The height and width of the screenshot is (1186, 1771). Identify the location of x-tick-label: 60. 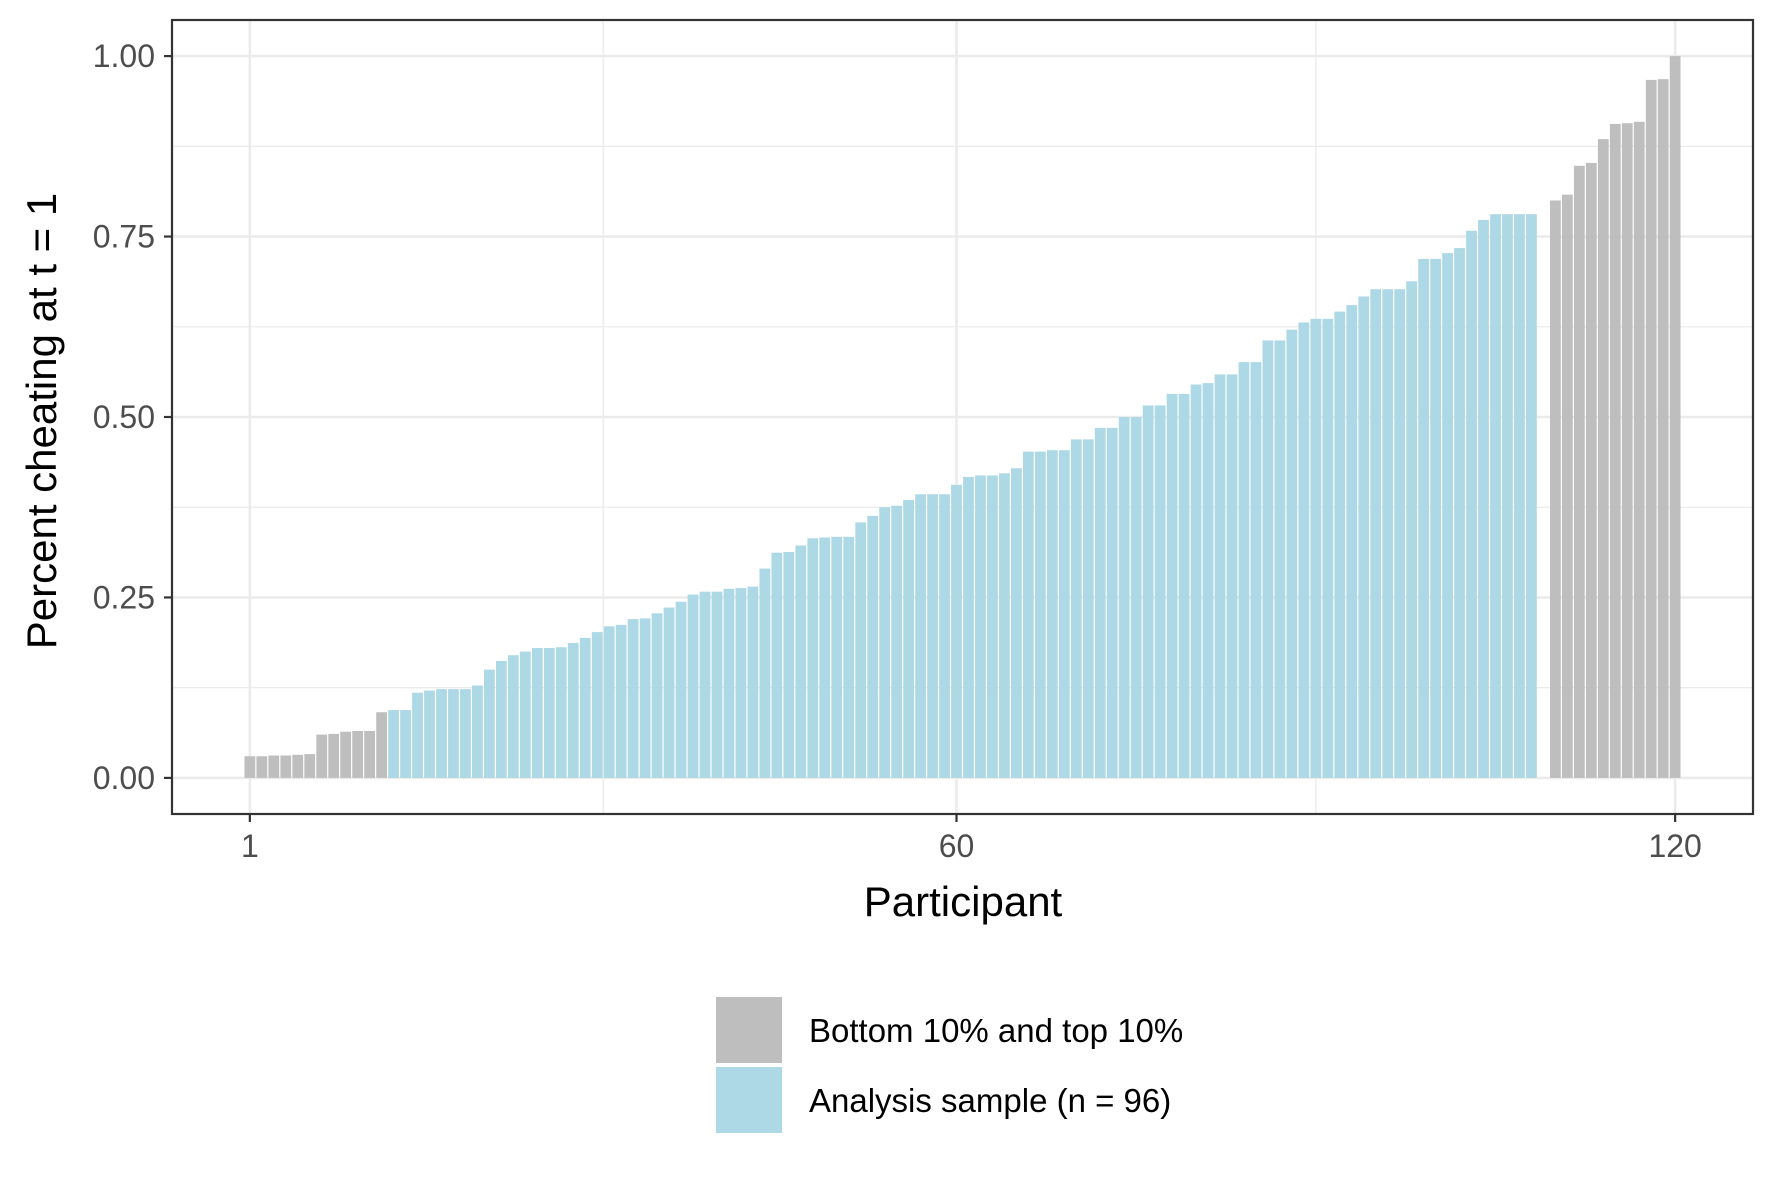
(957, 846).